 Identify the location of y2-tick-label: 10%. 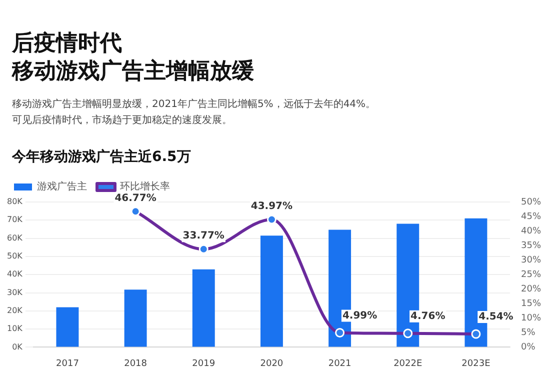
(531, 319).